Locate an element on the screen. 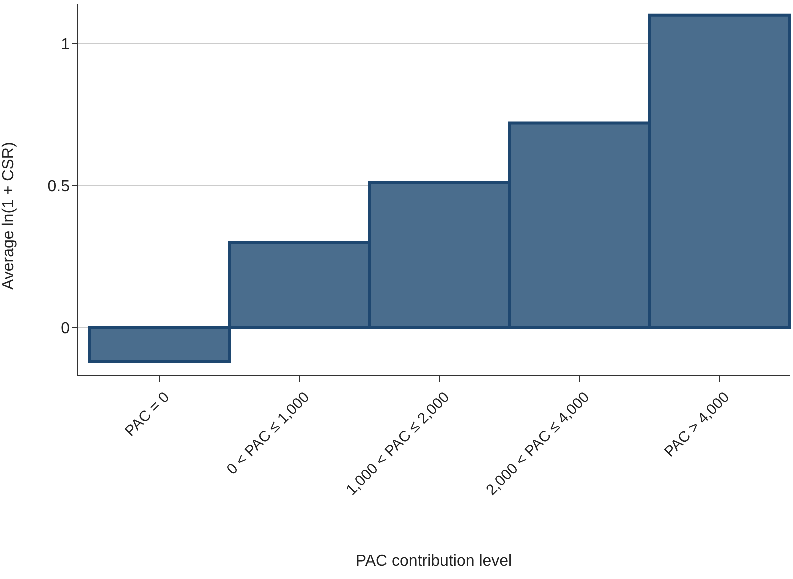 This screenshot has width=793, height=579. y-tick-label: 0 is located at coordinates (65, 329).